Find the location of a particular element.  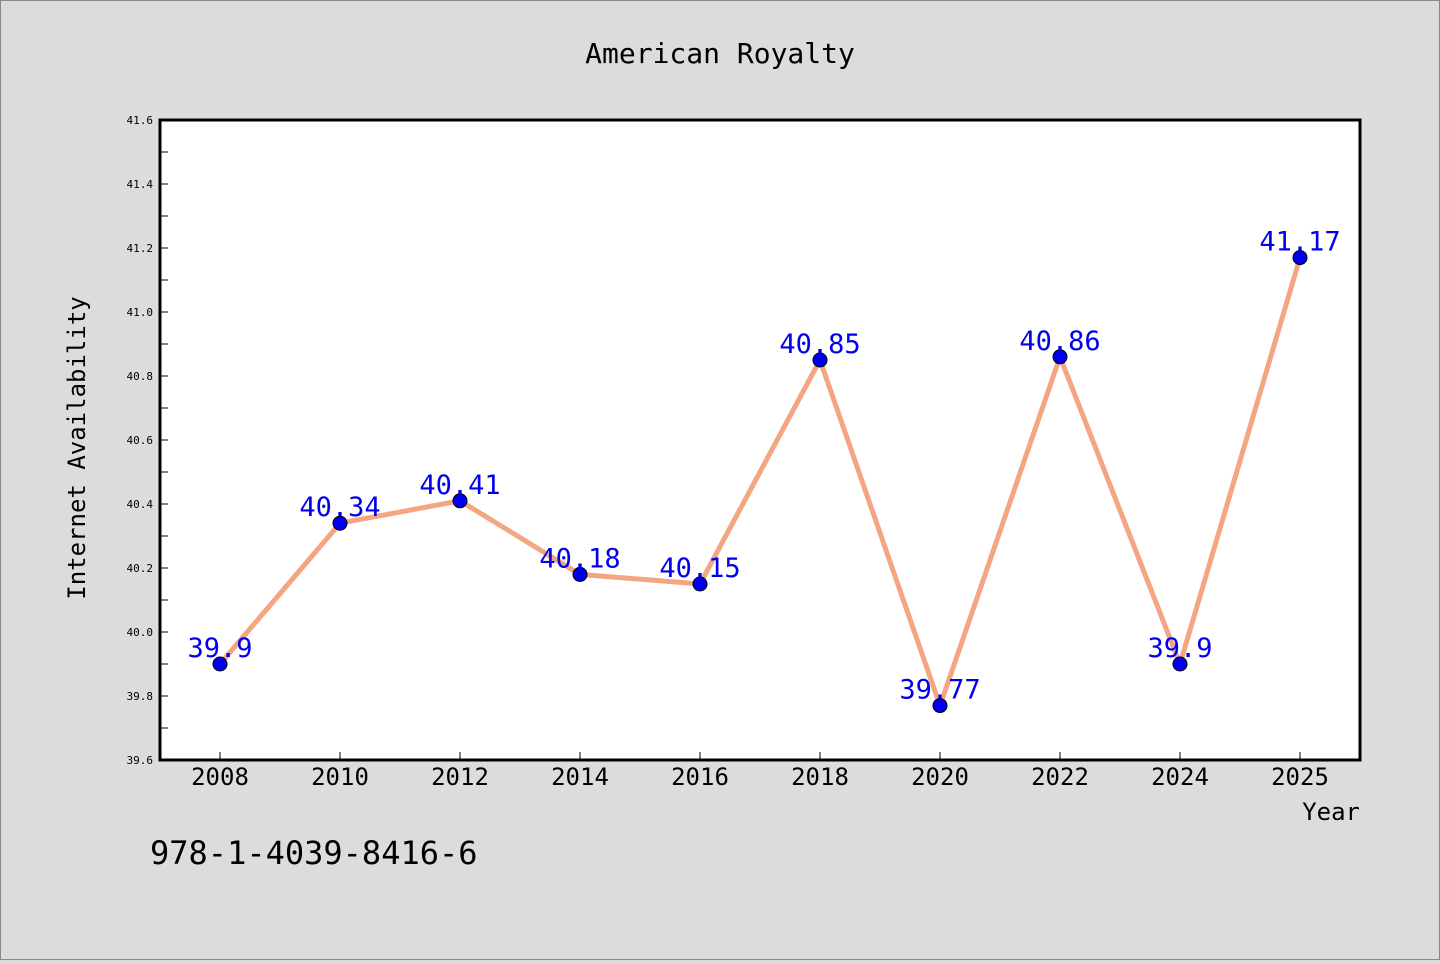

y-axis-label: Internet Availability is located at coordinates (77, 447).